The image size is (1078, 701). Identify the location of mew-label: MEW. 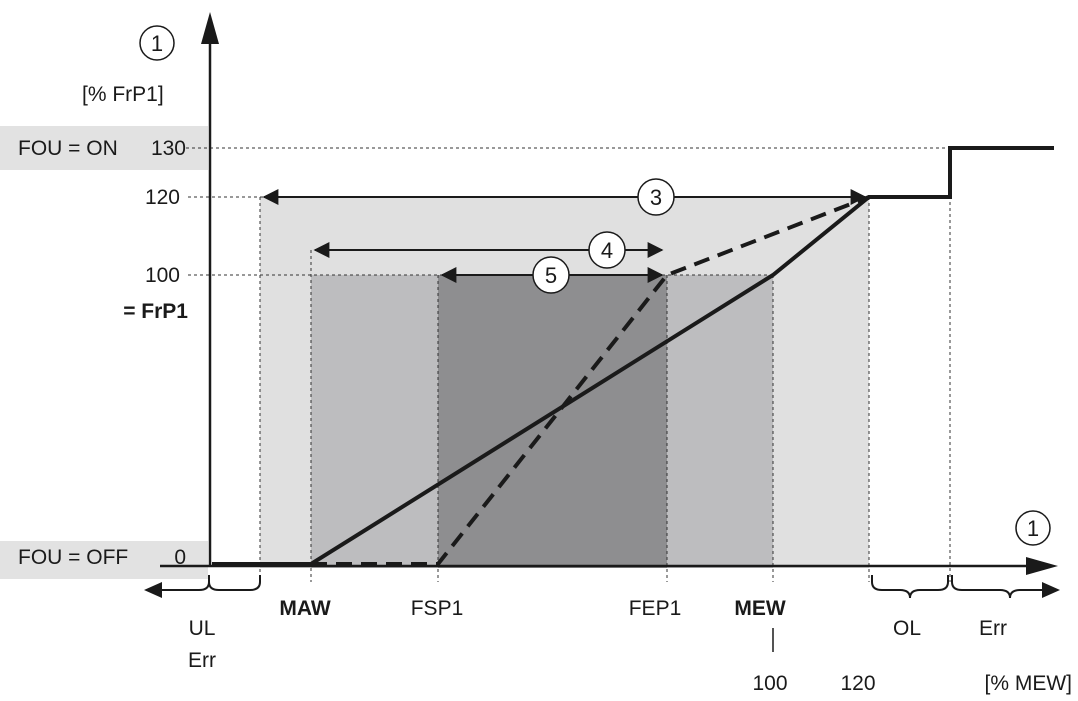
(760, 608).